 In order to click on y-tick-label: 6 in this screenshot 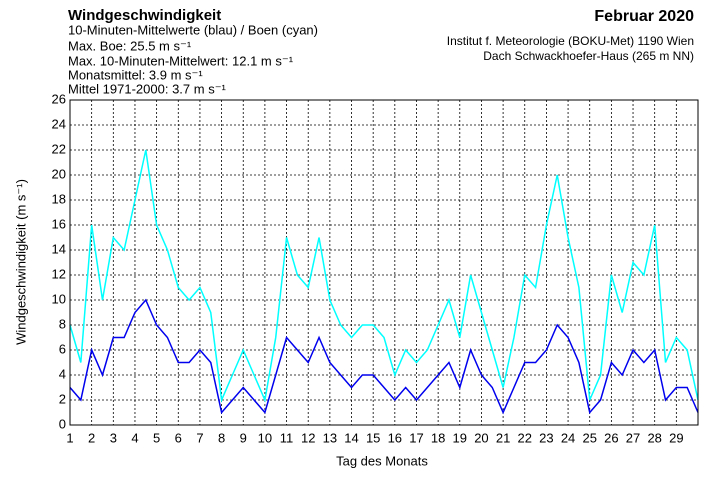, I will do `click(62, 348)`.